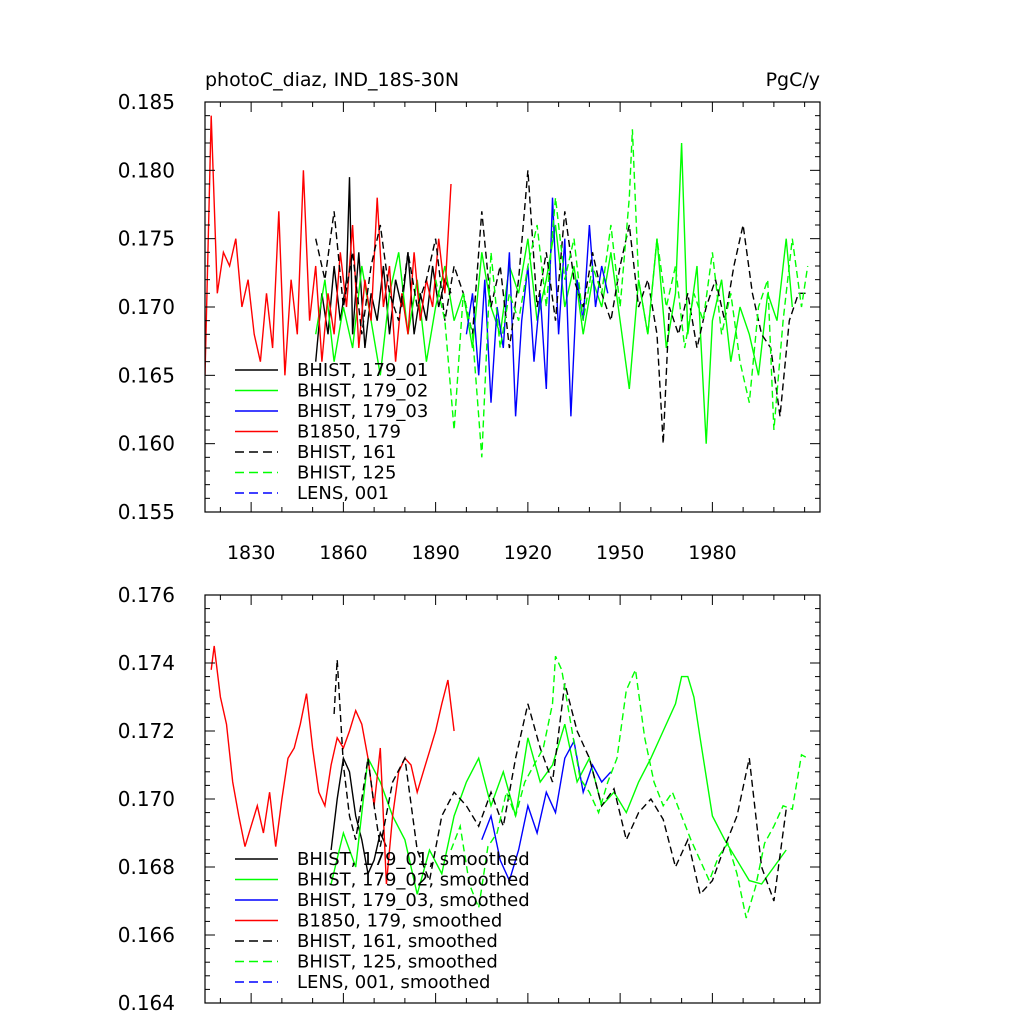  What do you see at coordinates (146, 239) in the screenshot?
I see `top-y-tick-label: 0.175` at bounding box center [146, 239].